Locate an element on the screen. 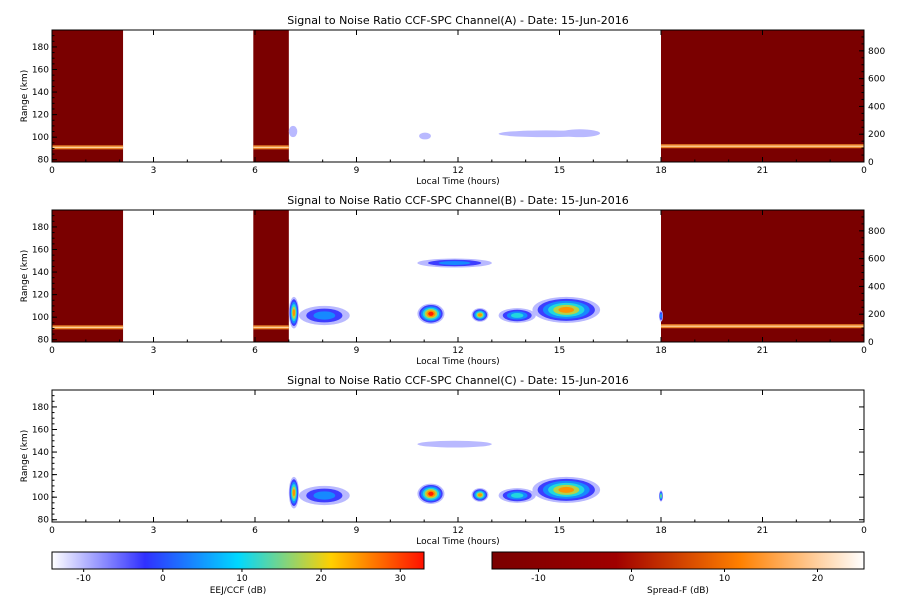 The width and height of the screenshot is (900, 600). colorbar-tick-label: 30 is located at coordinates (401, 579).